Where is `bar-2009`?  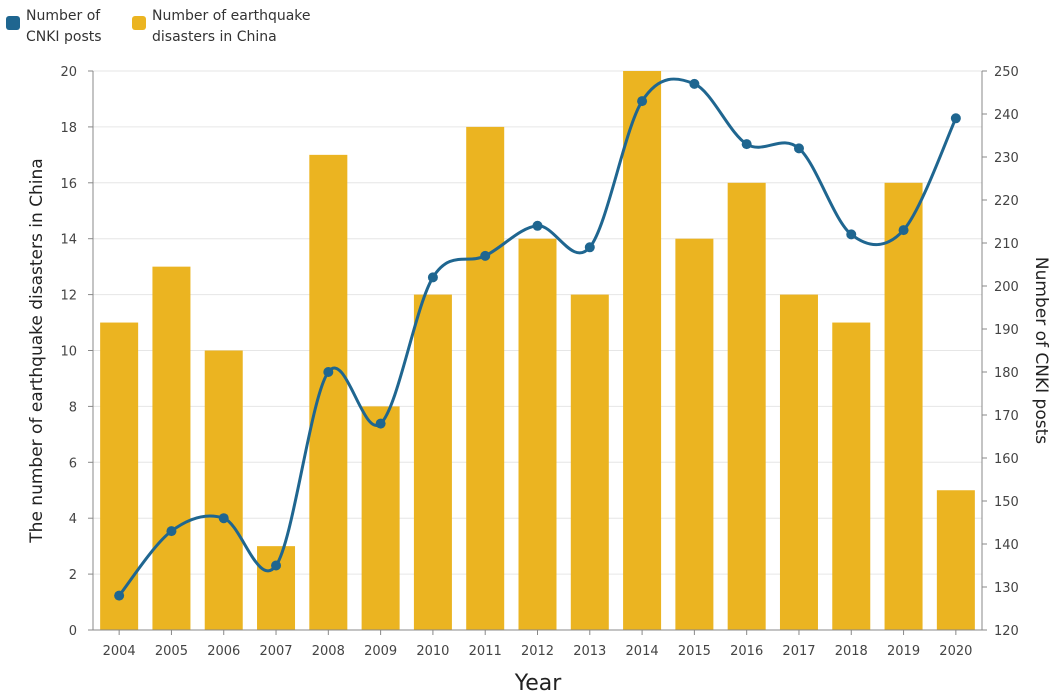
bar-2009 is located at coordinates (380, 518).